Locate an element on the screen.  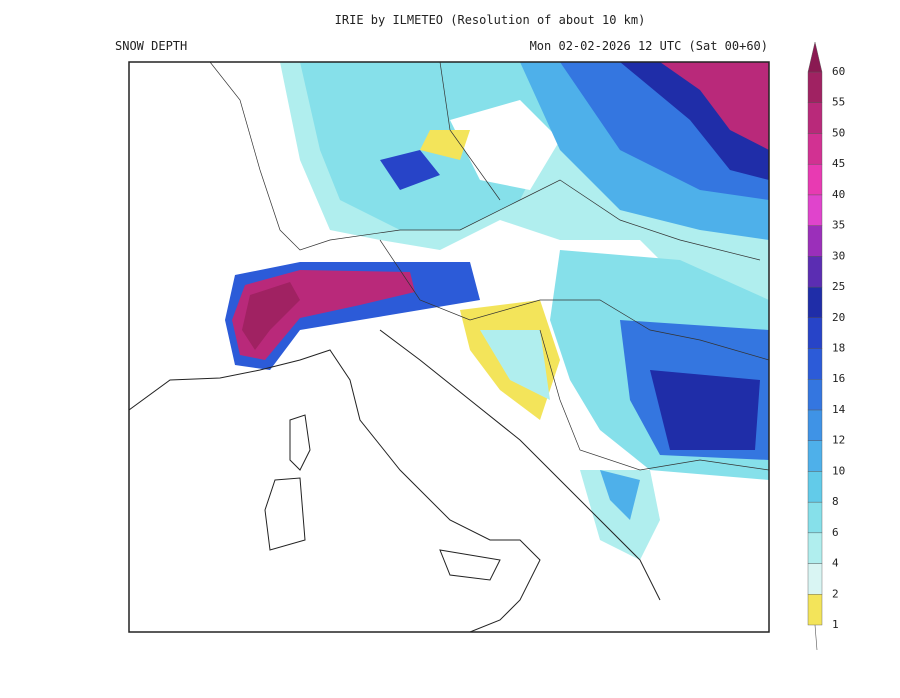
colorbar-label: 14 is located at coordinates (839, 409).